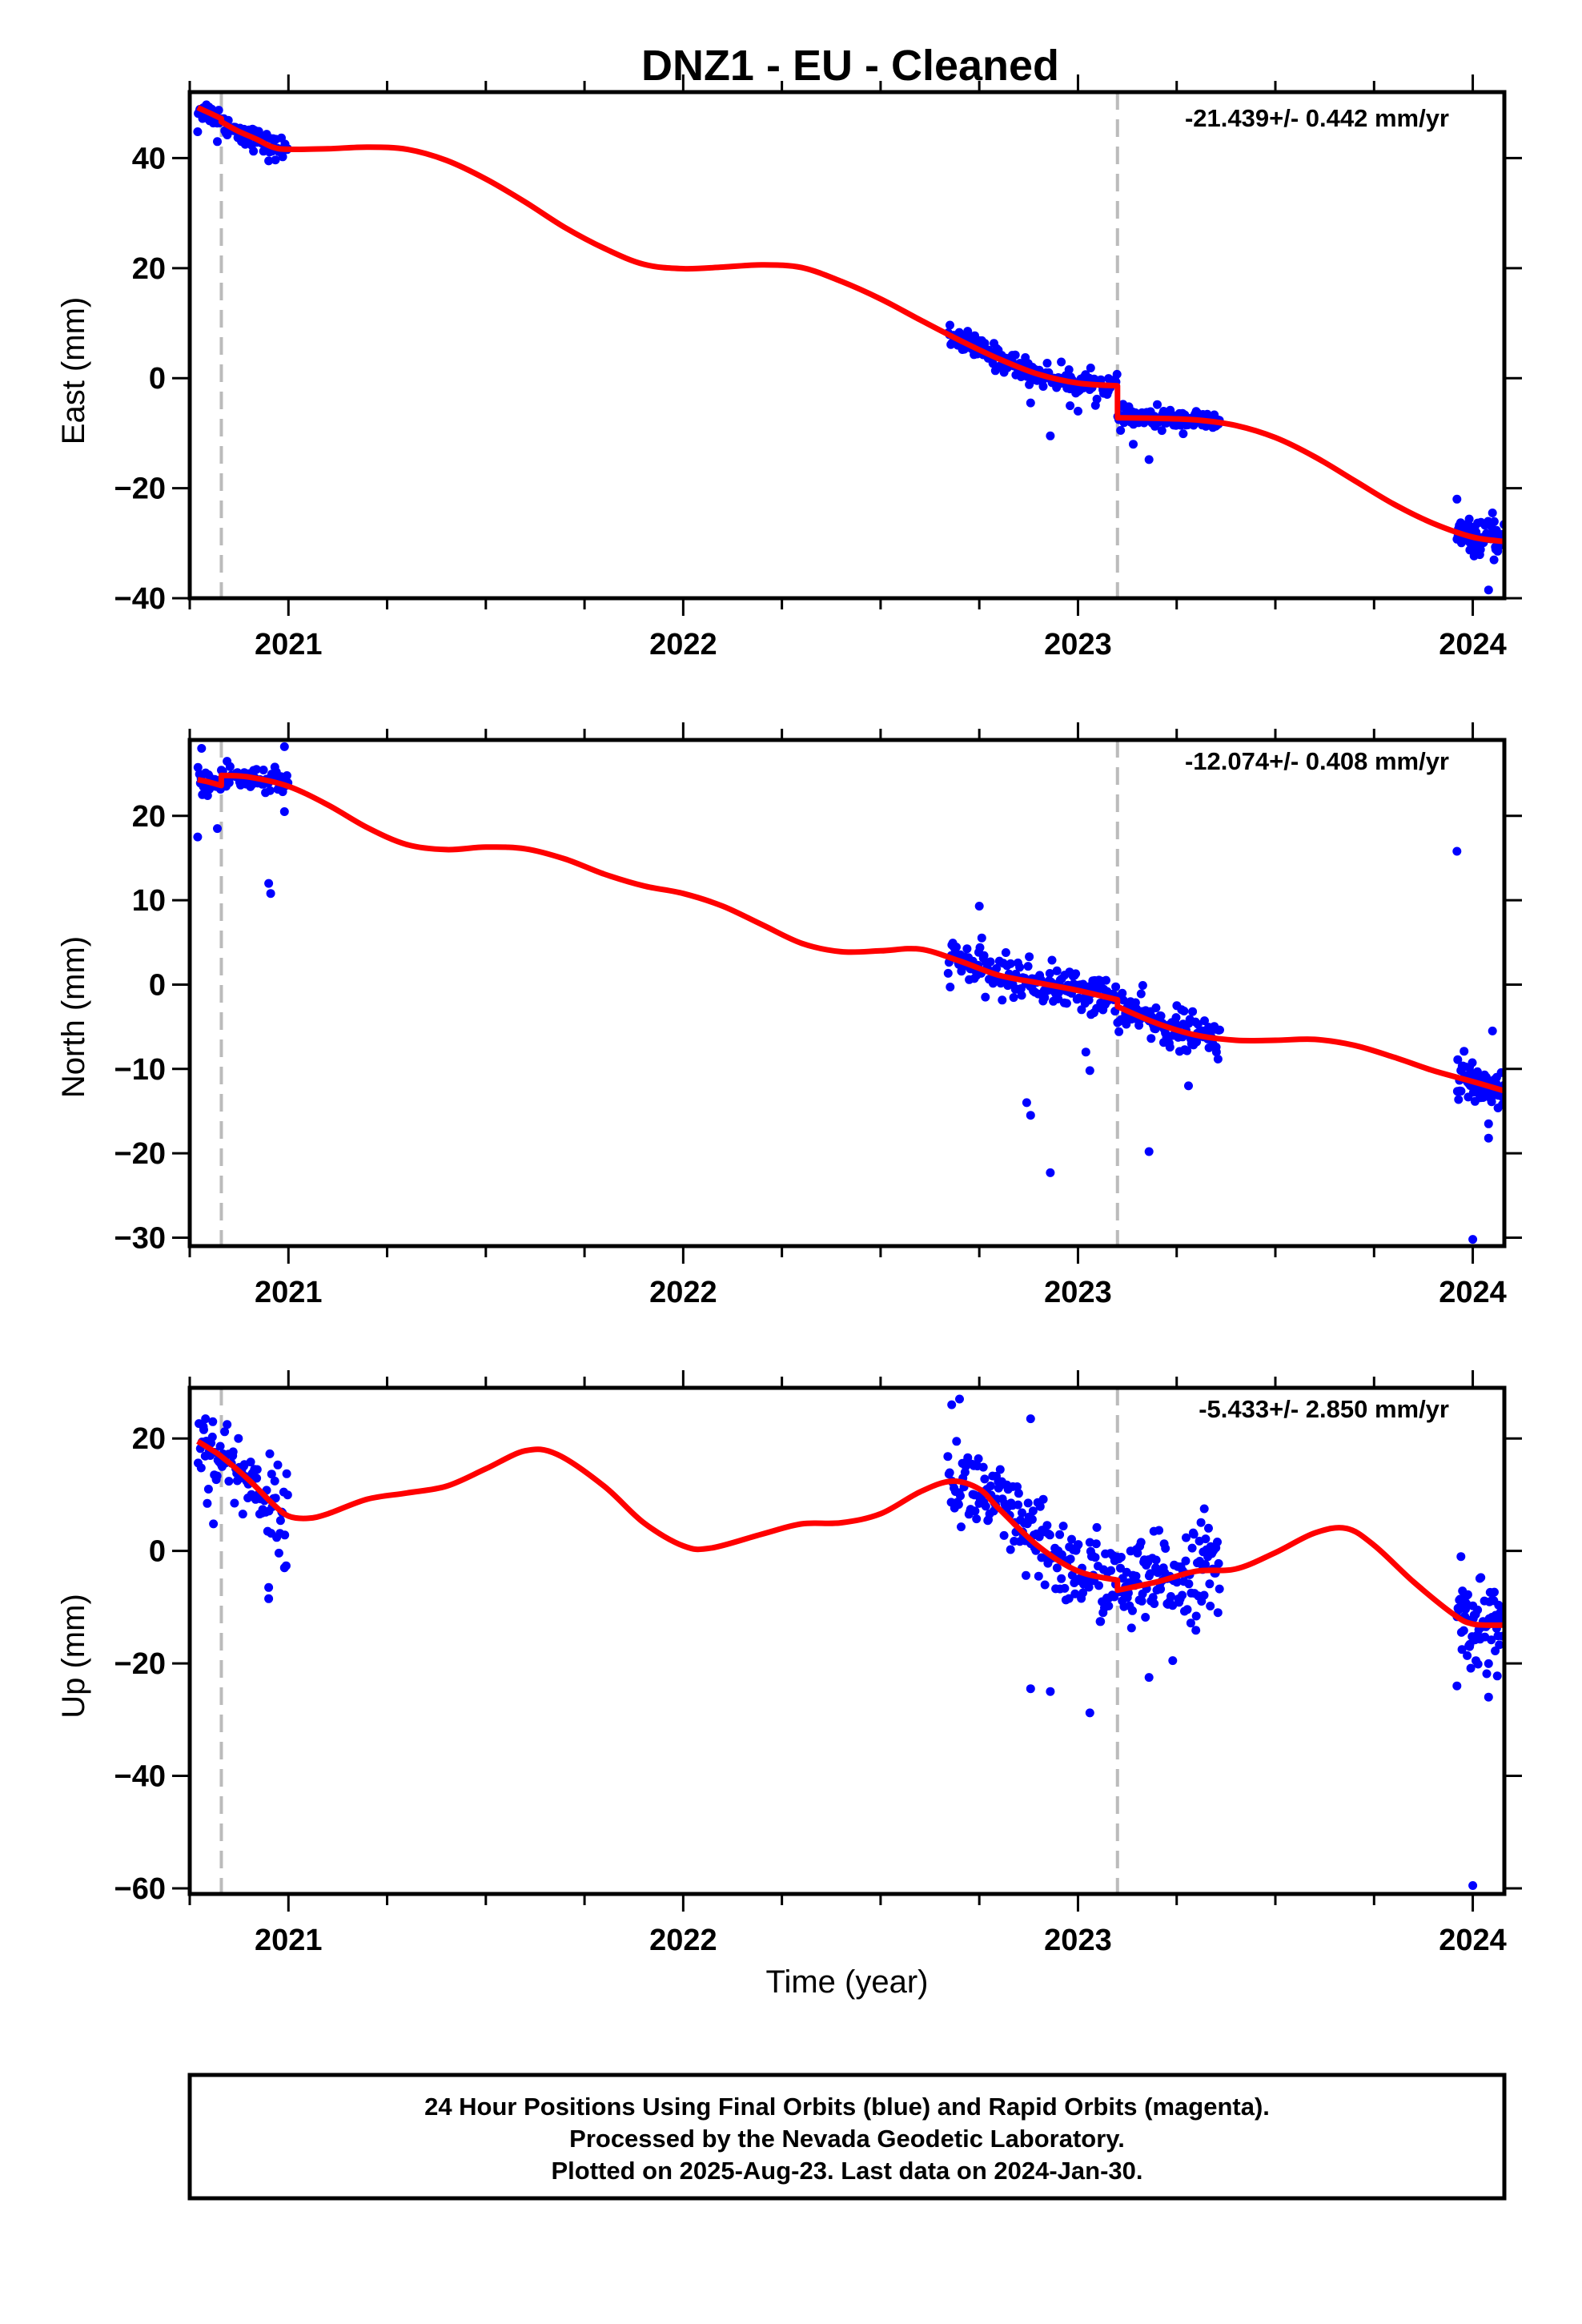  Describe the element at coordinates (1317, 118) in the screenshot. I see `east-rate-label: -21.439+/- 0.442 mm/yr` at that location.